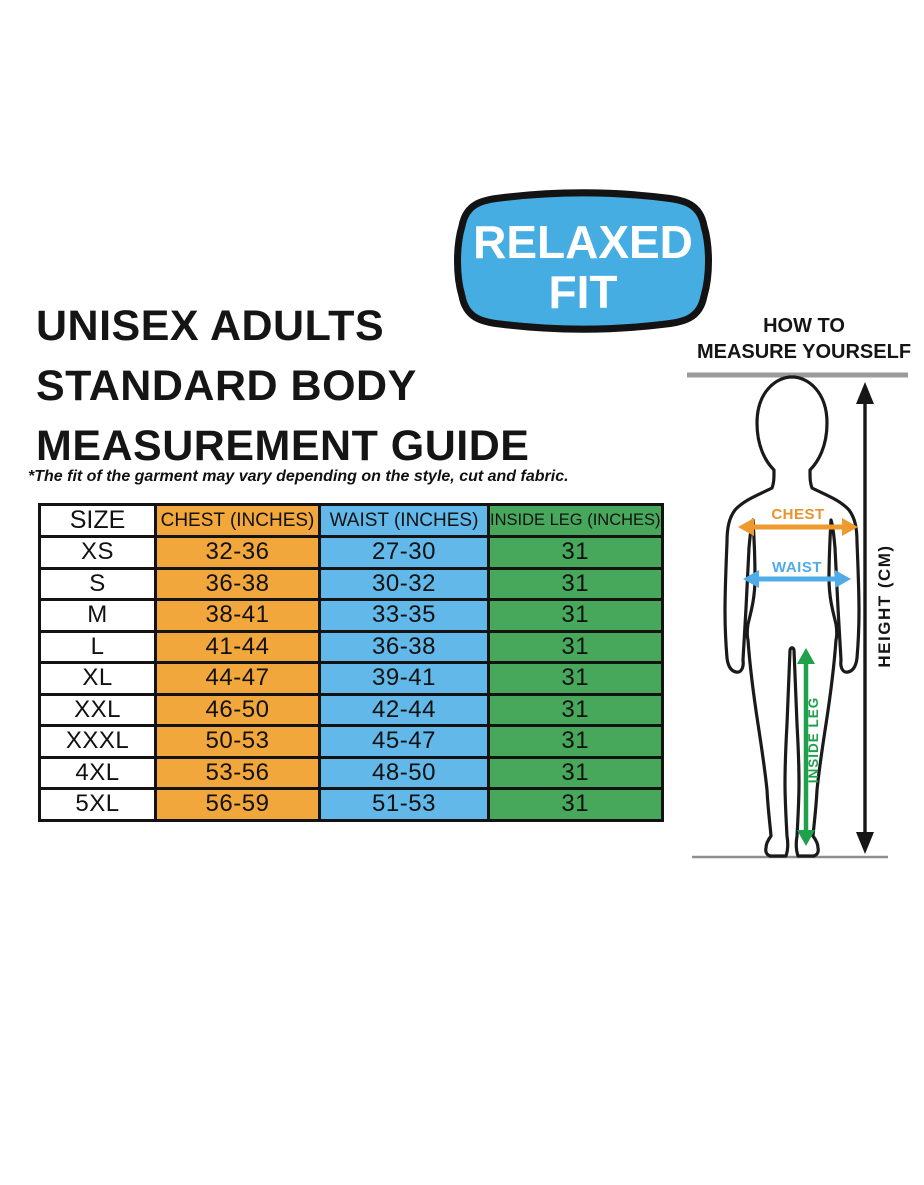 The height and width of the screenshot is (1185, 924). What do you see at coordinates (797, 579) in the screenshot?
I see `waist-arrow` at bounding box center [797, 579].